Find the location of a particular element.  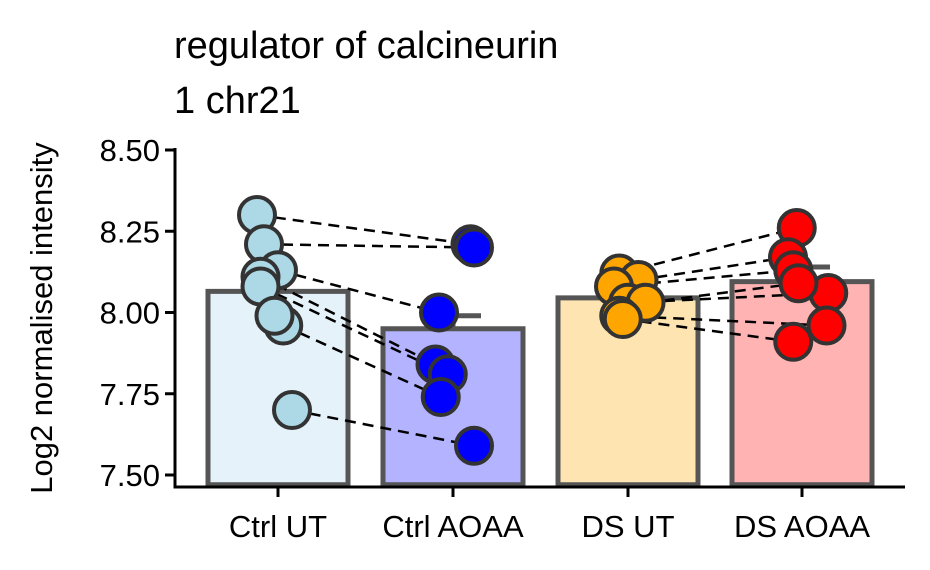

y-tick-label-0: 7.50 is located at coordinates (130, 475).